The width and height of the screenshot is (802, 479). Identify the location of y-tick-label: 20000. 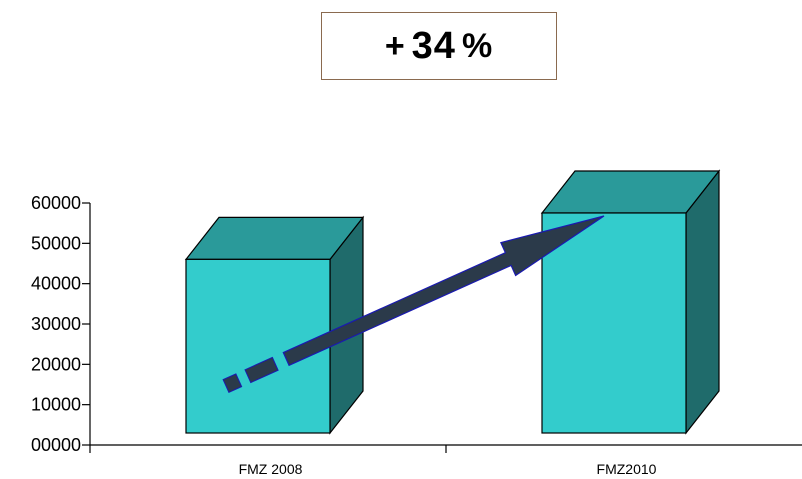
(56, 364).